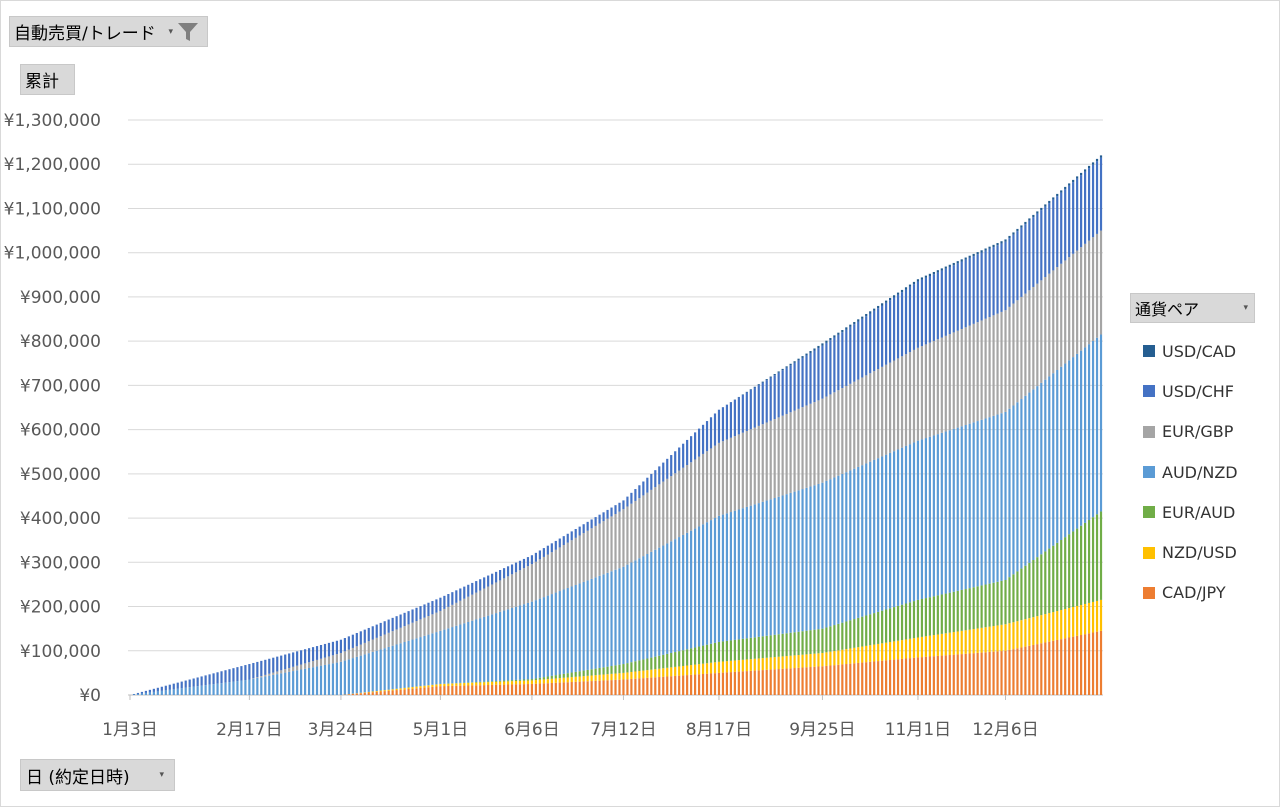  I want to click on legend-item: NZD/USD, so click(1192, 552).